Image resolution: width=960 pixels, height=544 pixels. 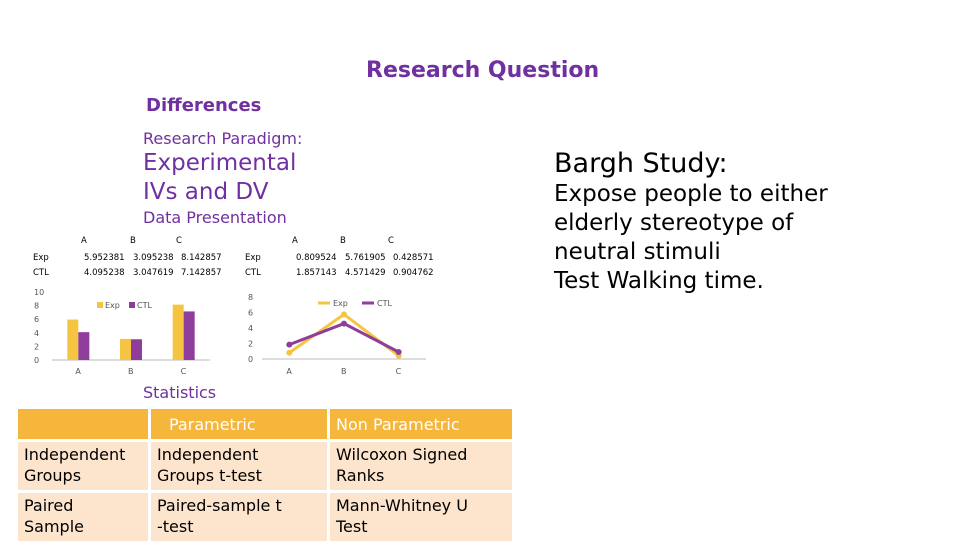 What do you see at coordinates (73, 339) in the screenshot?
I see `bar-exp-a` at bounding box center [73, 339].